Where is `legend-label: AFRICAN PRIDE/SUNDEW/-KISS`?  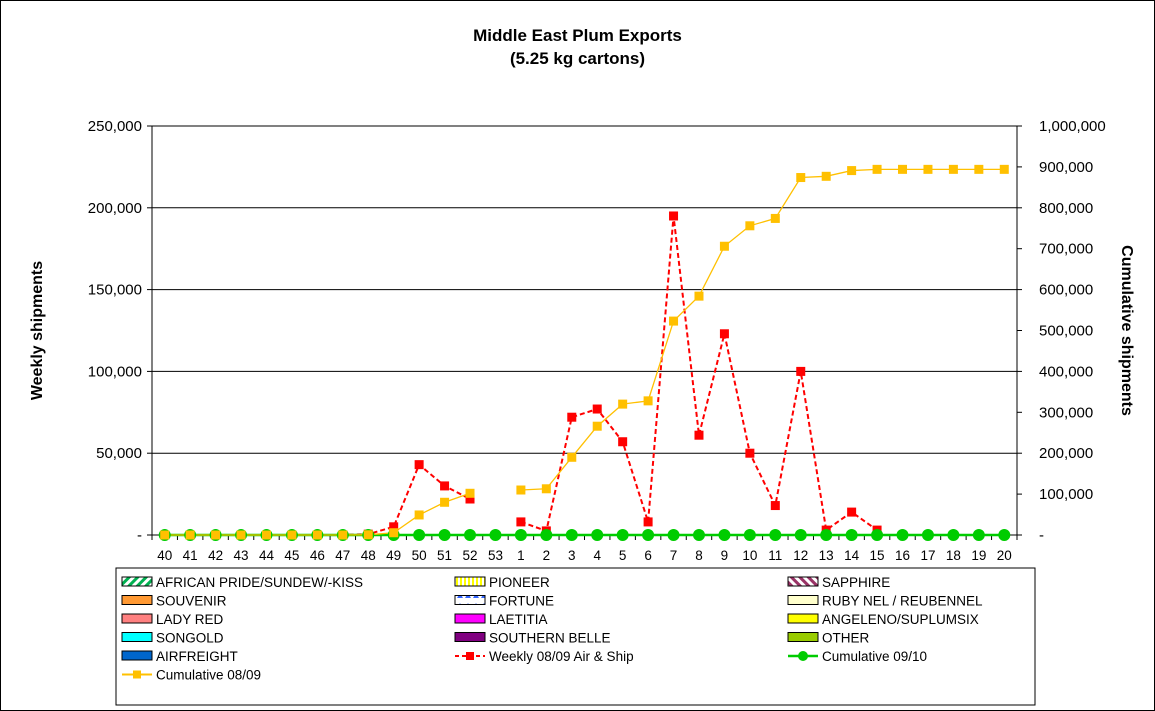 legend-label: AFRICAN PRIDE/SUNDEW/-KISS is located at coordinates (259, 582).